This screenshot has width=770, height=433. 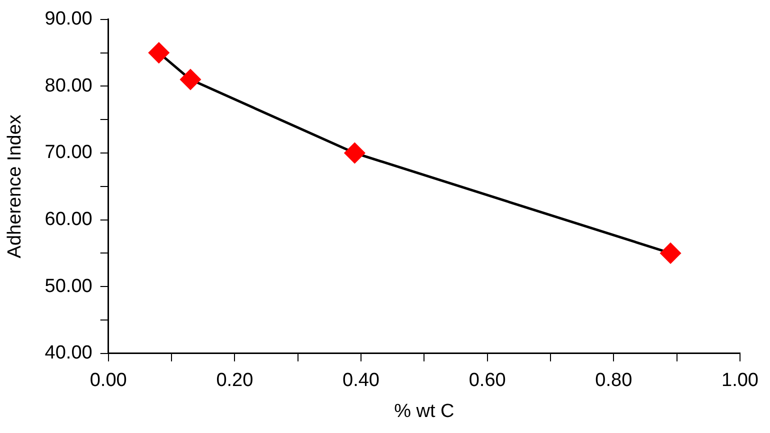 I want to click on x-tick-label: 0.80, so click(x=613, y=381).